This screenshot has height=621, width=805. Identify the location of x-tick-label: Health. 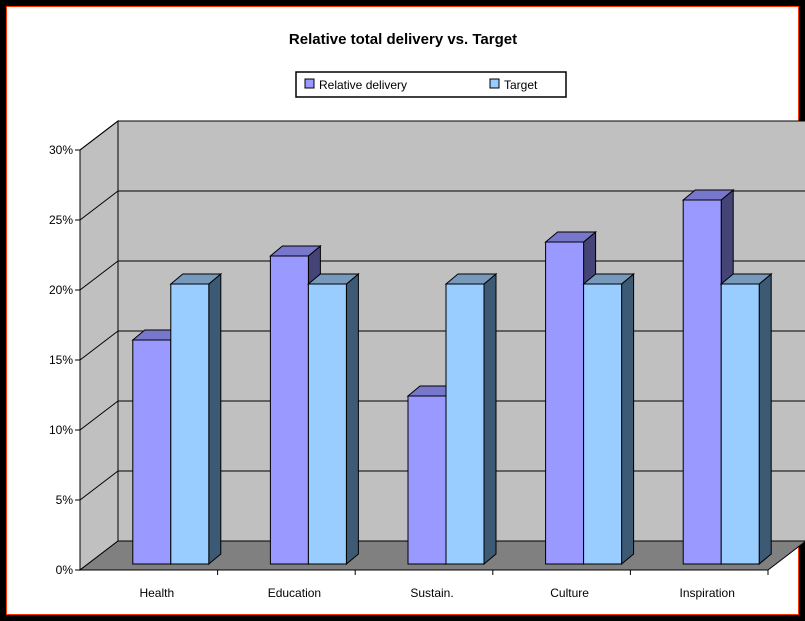
(156, 593).